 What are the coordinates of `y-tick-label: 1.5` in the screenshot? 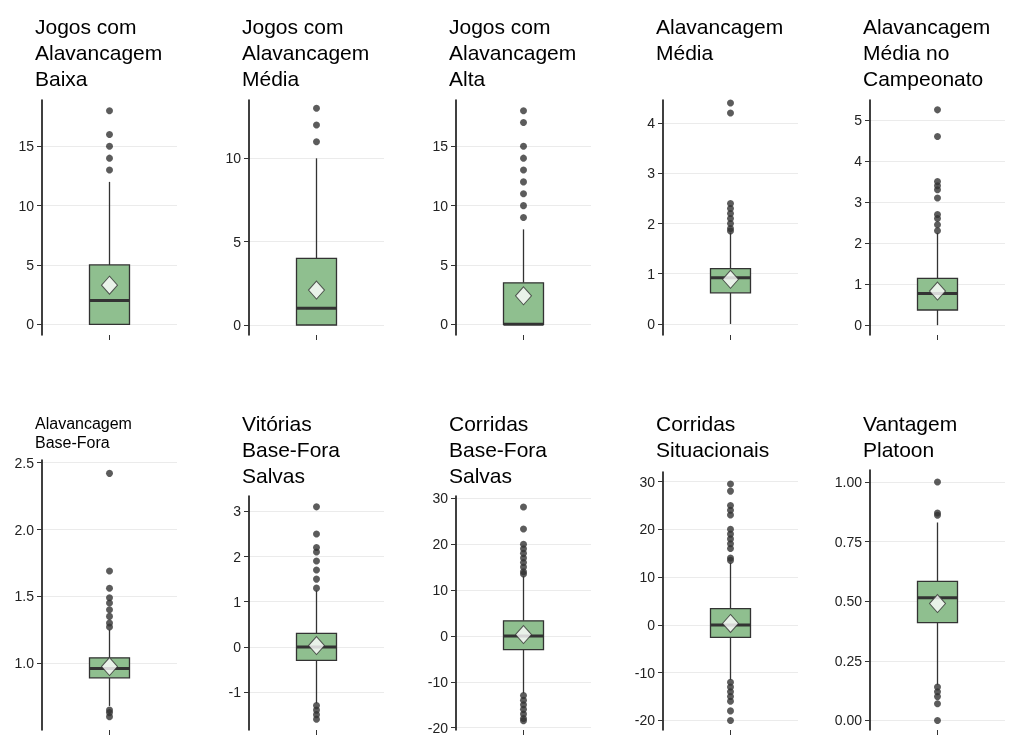 It's located at (24, 596).